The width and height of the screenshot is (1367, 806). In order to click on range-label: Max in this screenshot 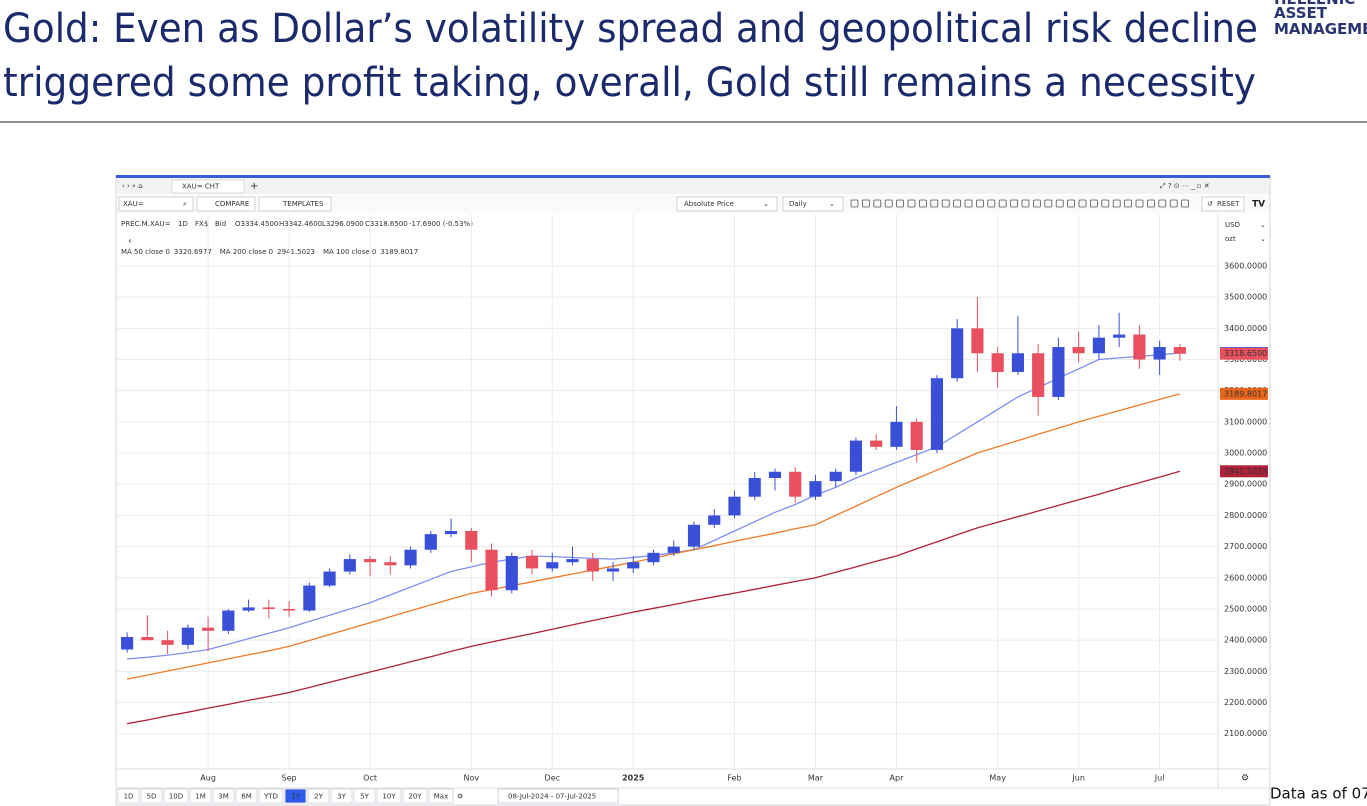, I will do `click(441, 797)`.